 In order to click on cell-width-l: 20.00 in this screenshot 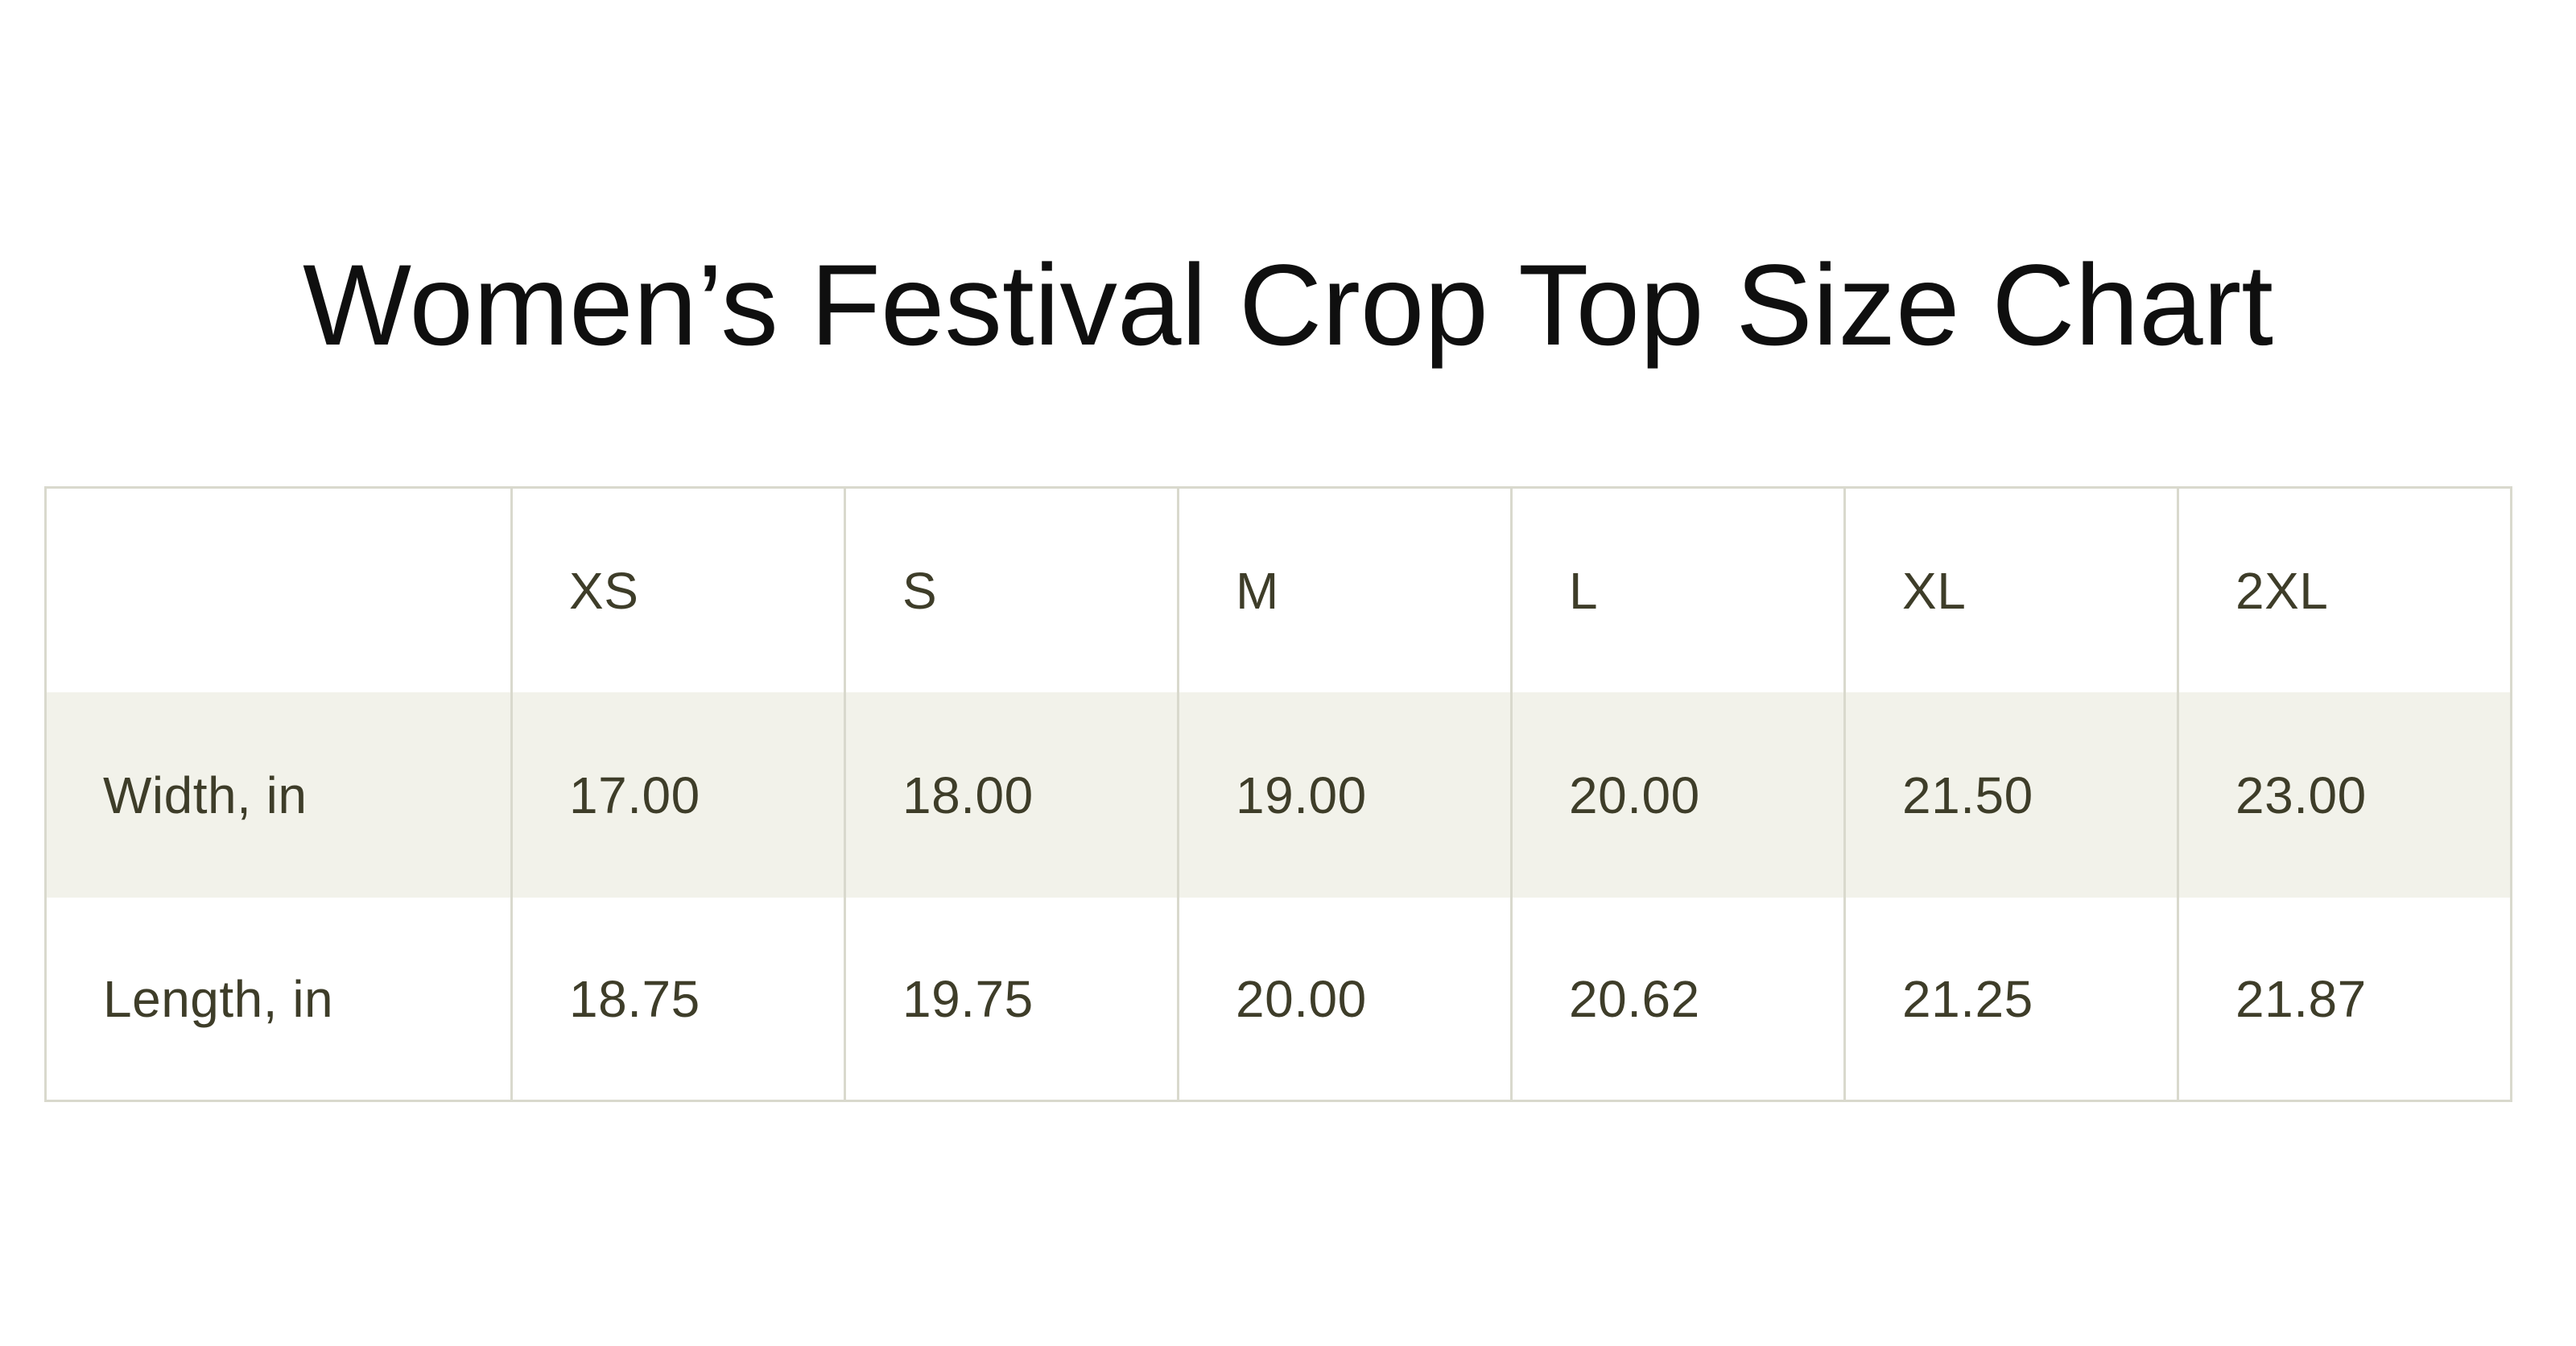, I will do `click(1676, 795)`.